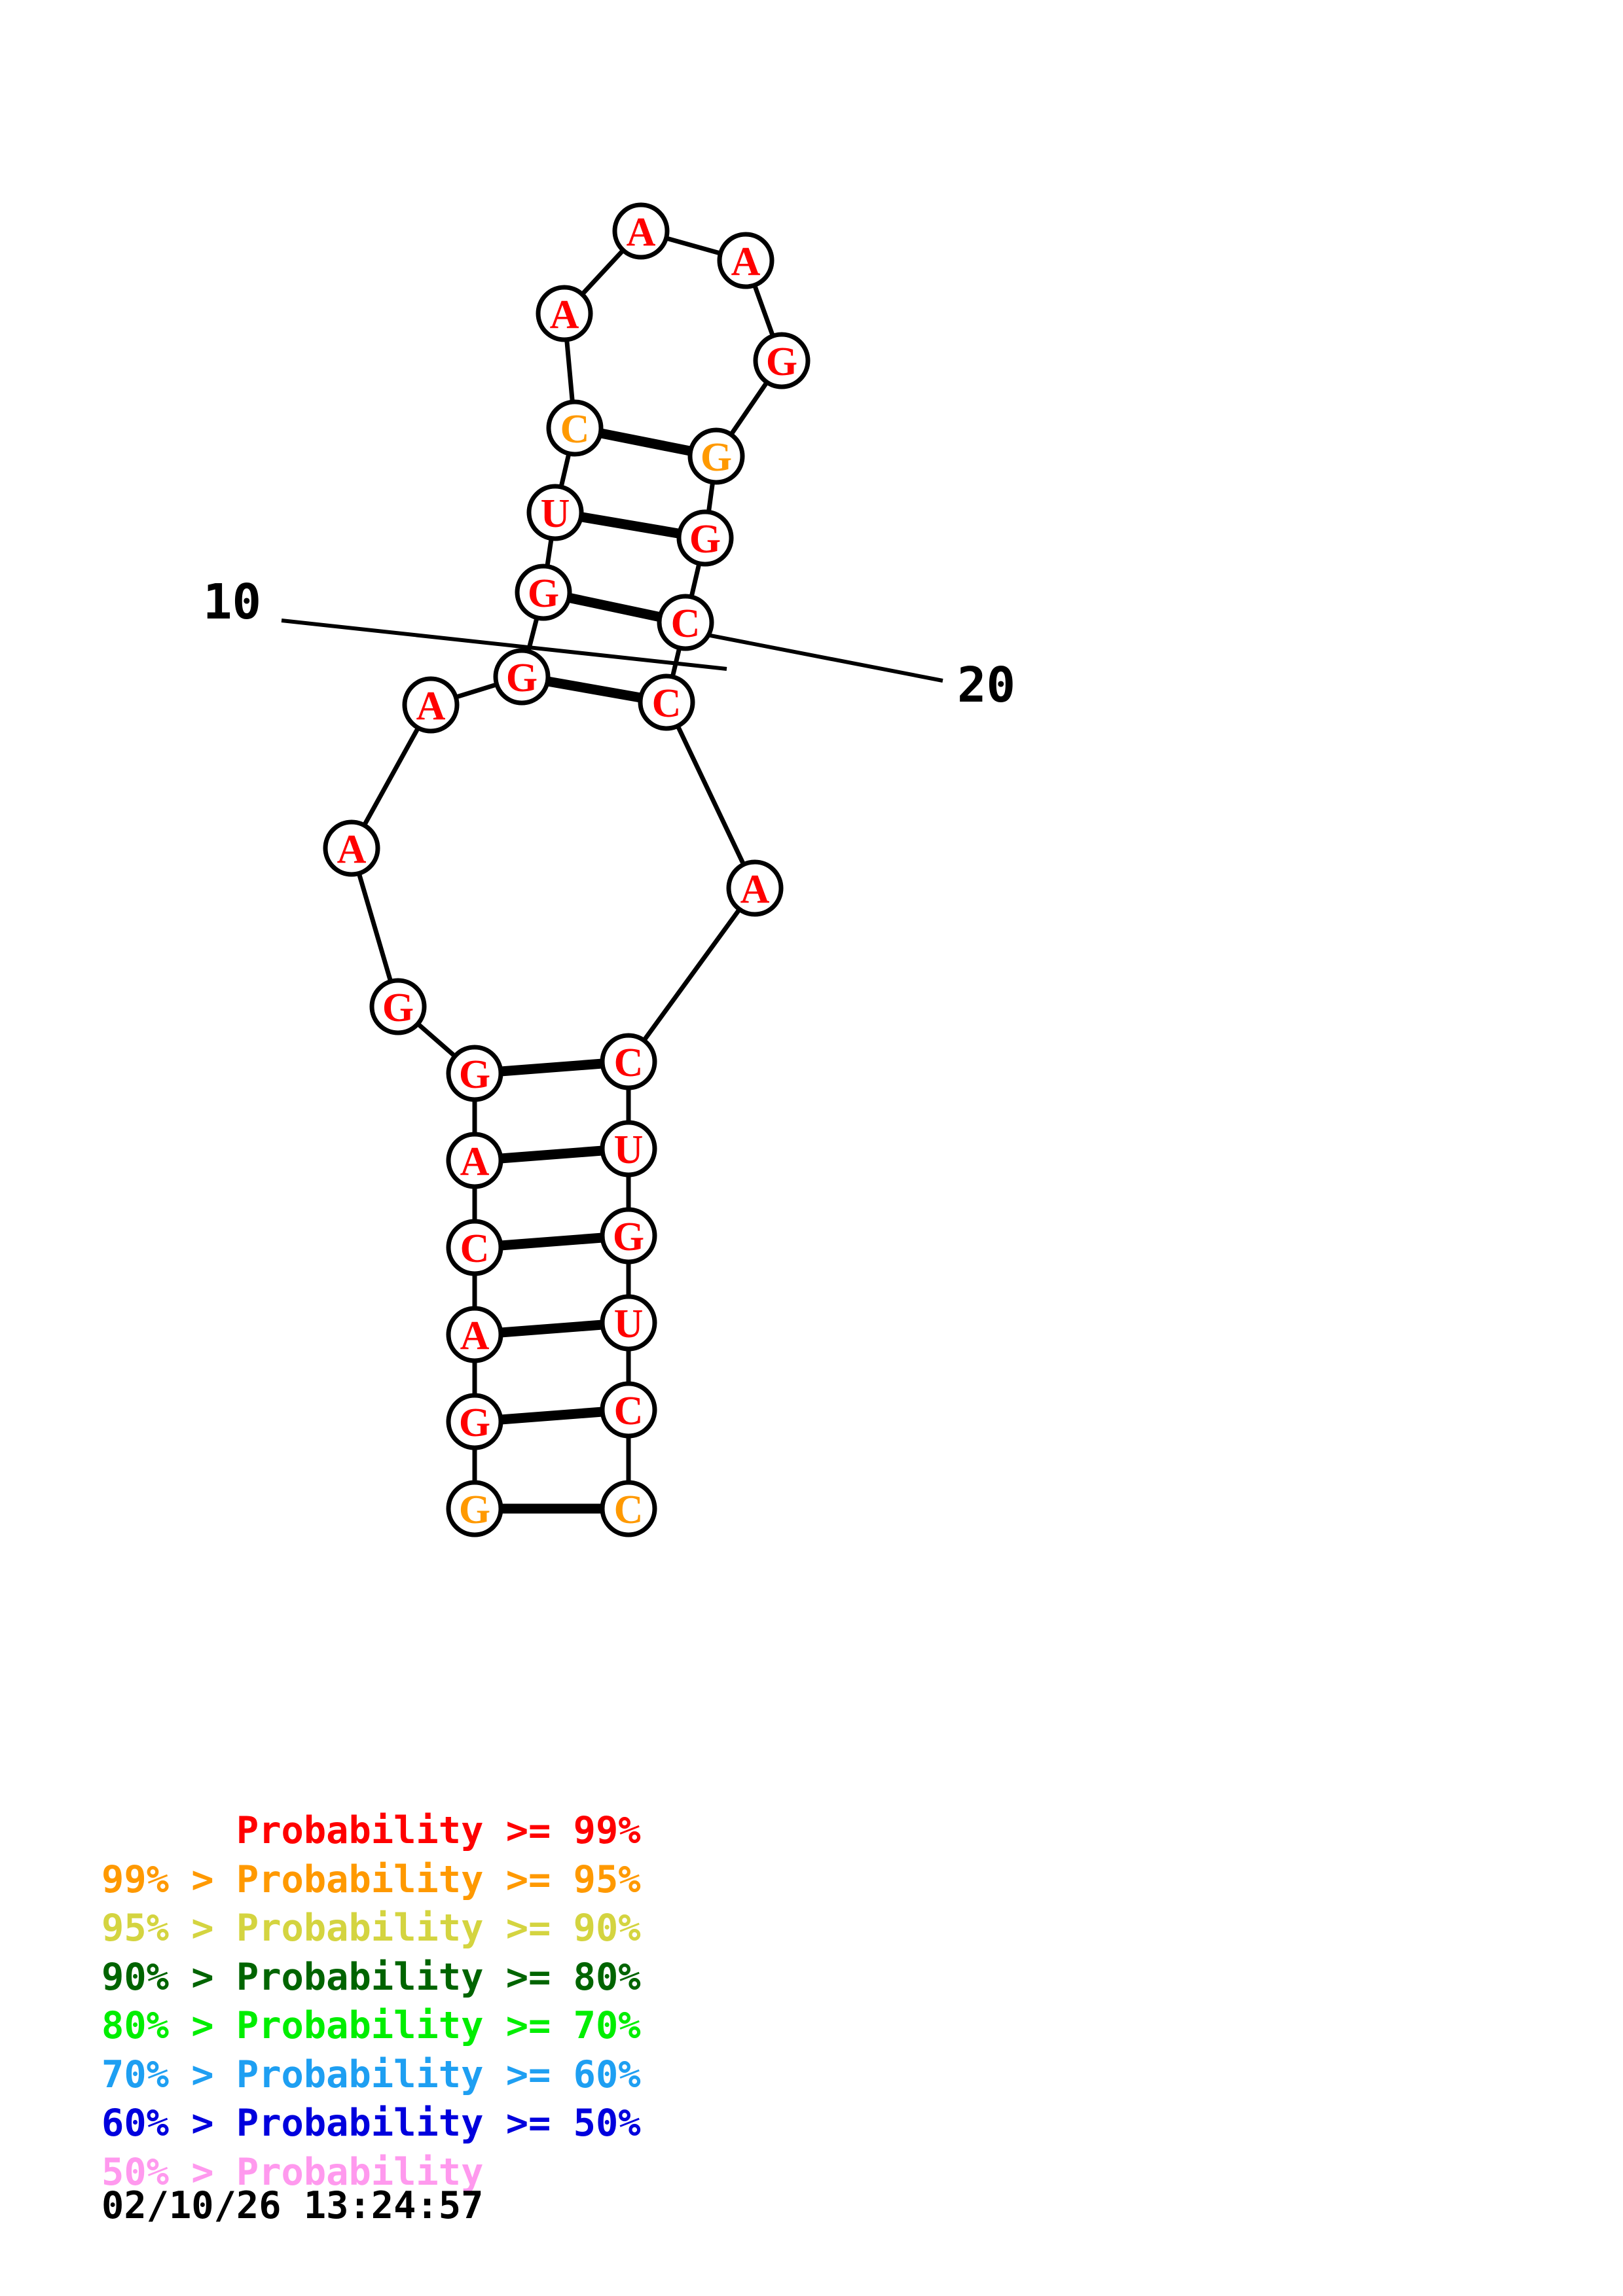 This screenshot has height=2296, width=1623. What do you see at coordinates (232, 602) in the screenshot?
I see `label-10: 10` at bounding box center [232, 602].